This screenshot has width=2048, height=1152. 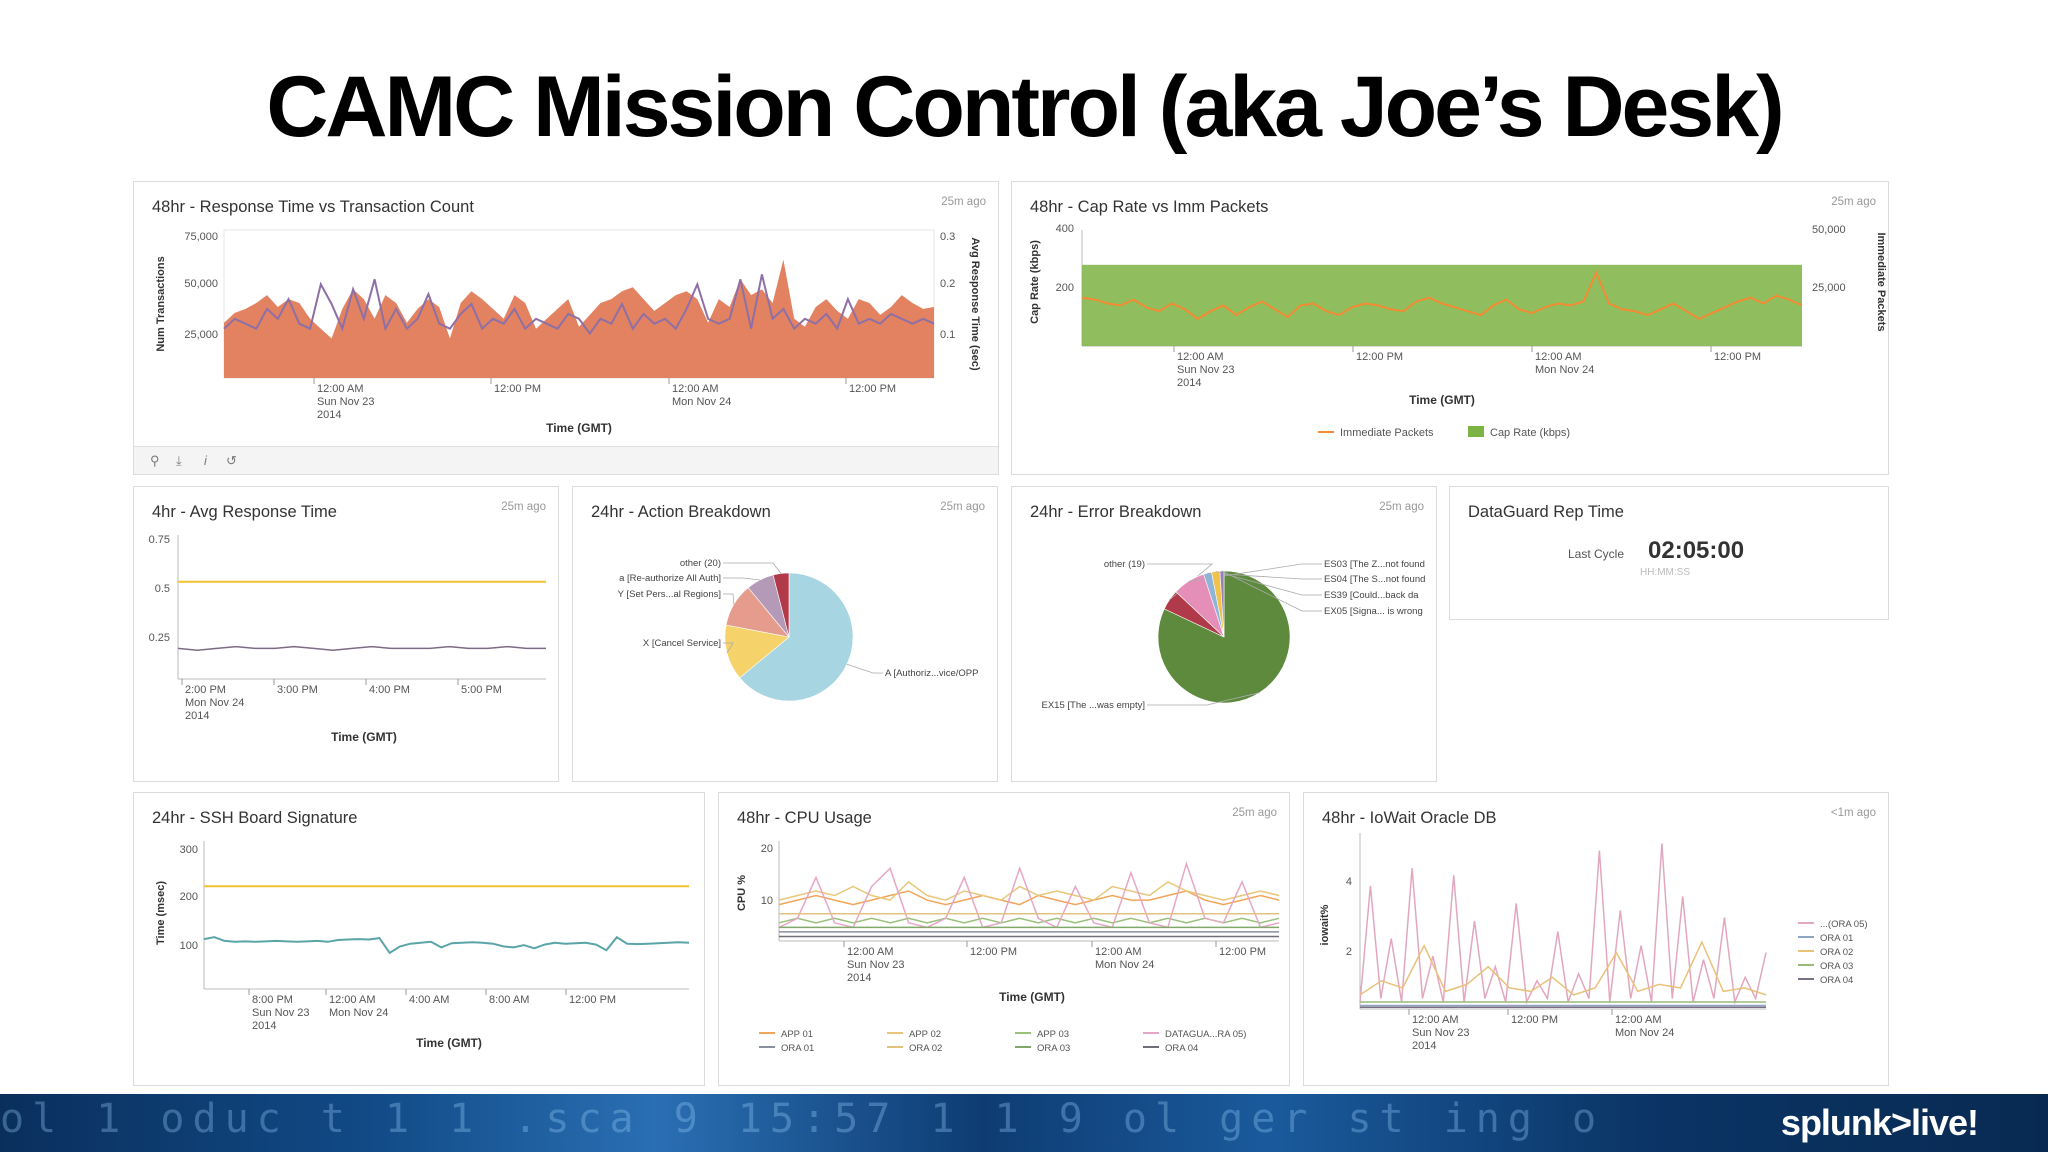 What do you see at coordinates (1476, 431) in the screenshot?
I see `legend-swatch-cap-rate` at bounding box center [1476, 431].